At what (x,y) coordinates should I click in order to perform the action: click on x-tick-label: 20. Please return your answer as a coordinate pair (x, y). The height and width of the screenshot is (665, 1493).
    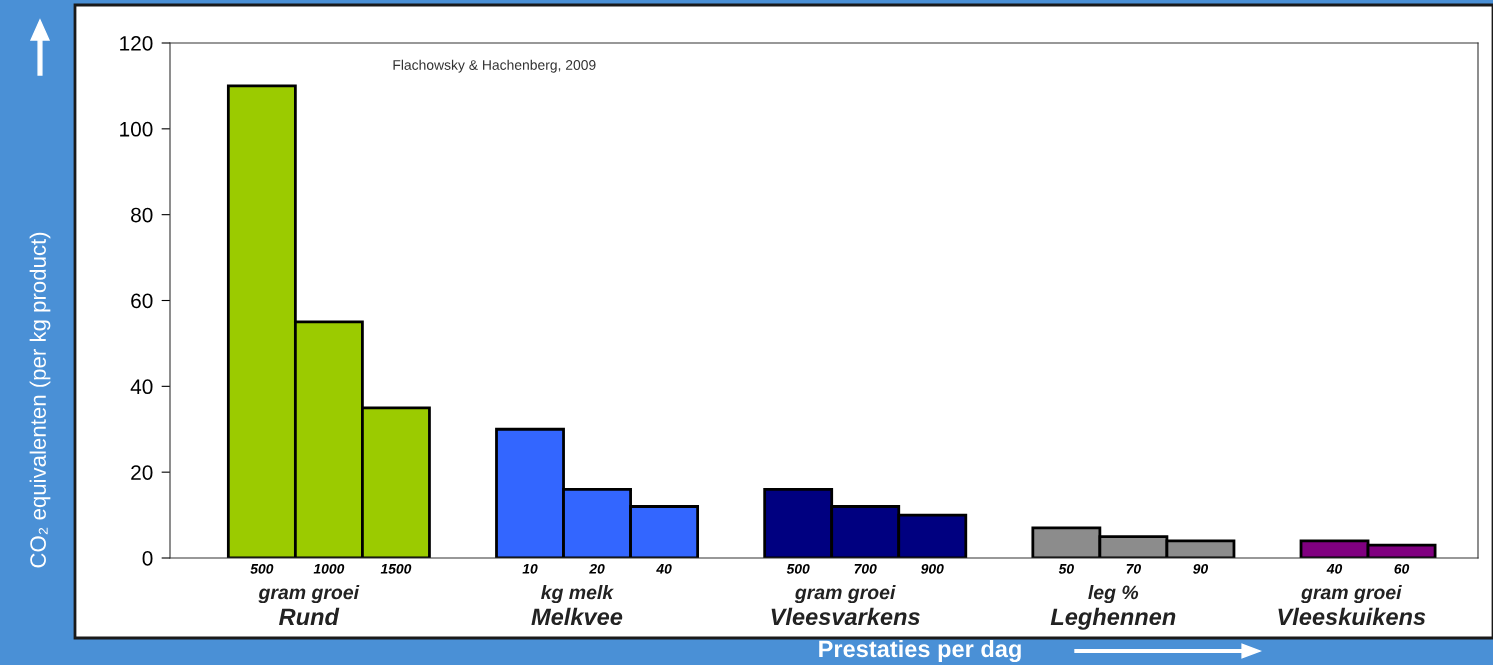
    Looking at the image, I should click on (597, 568).